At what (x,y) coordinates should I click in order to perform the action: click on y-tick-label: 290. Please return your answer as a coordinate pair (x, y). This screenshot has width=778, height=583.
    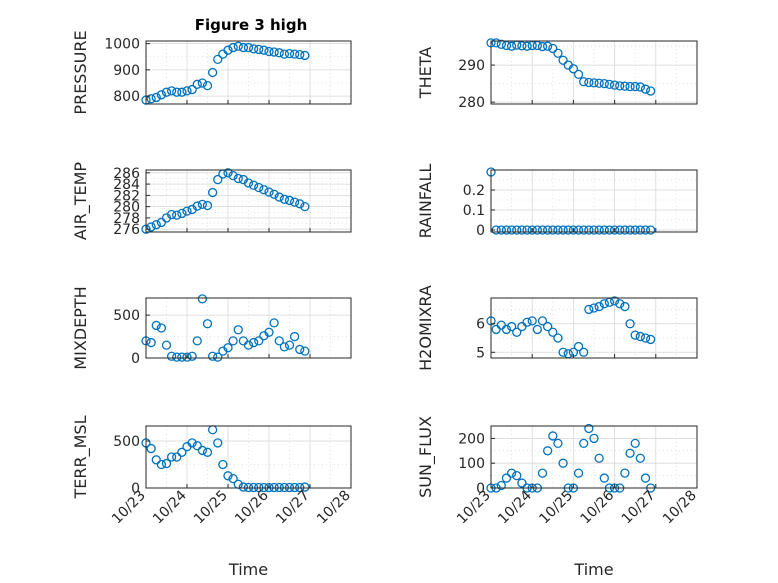
    Looking at the image, I should click on (471, 66).